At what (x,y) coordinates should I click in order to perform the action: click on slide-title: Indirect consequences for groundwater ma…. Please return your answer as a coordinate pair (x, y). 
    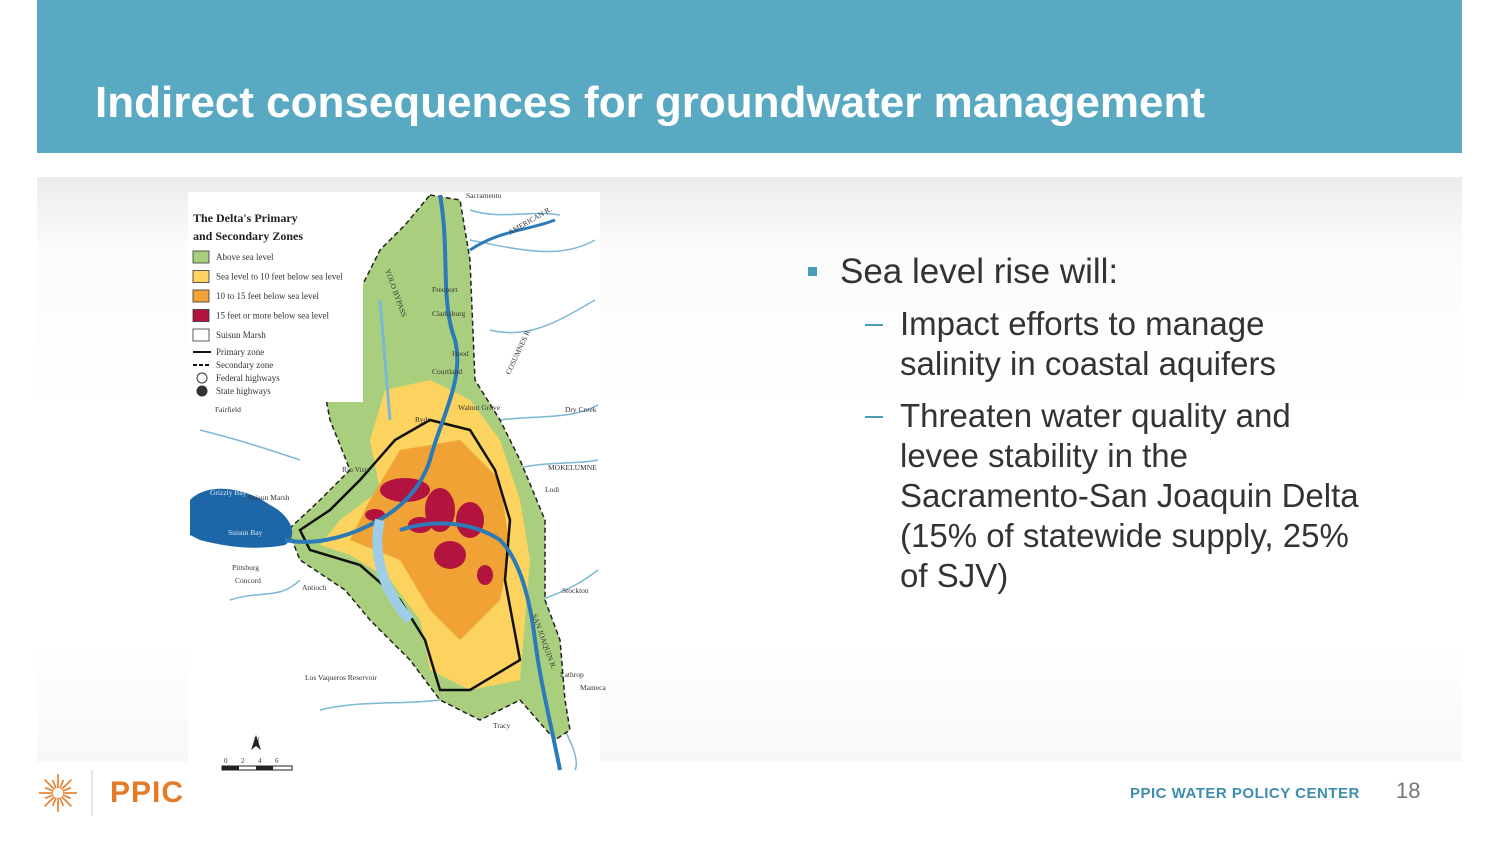
    Looking at the image, I should click on (650, 102).